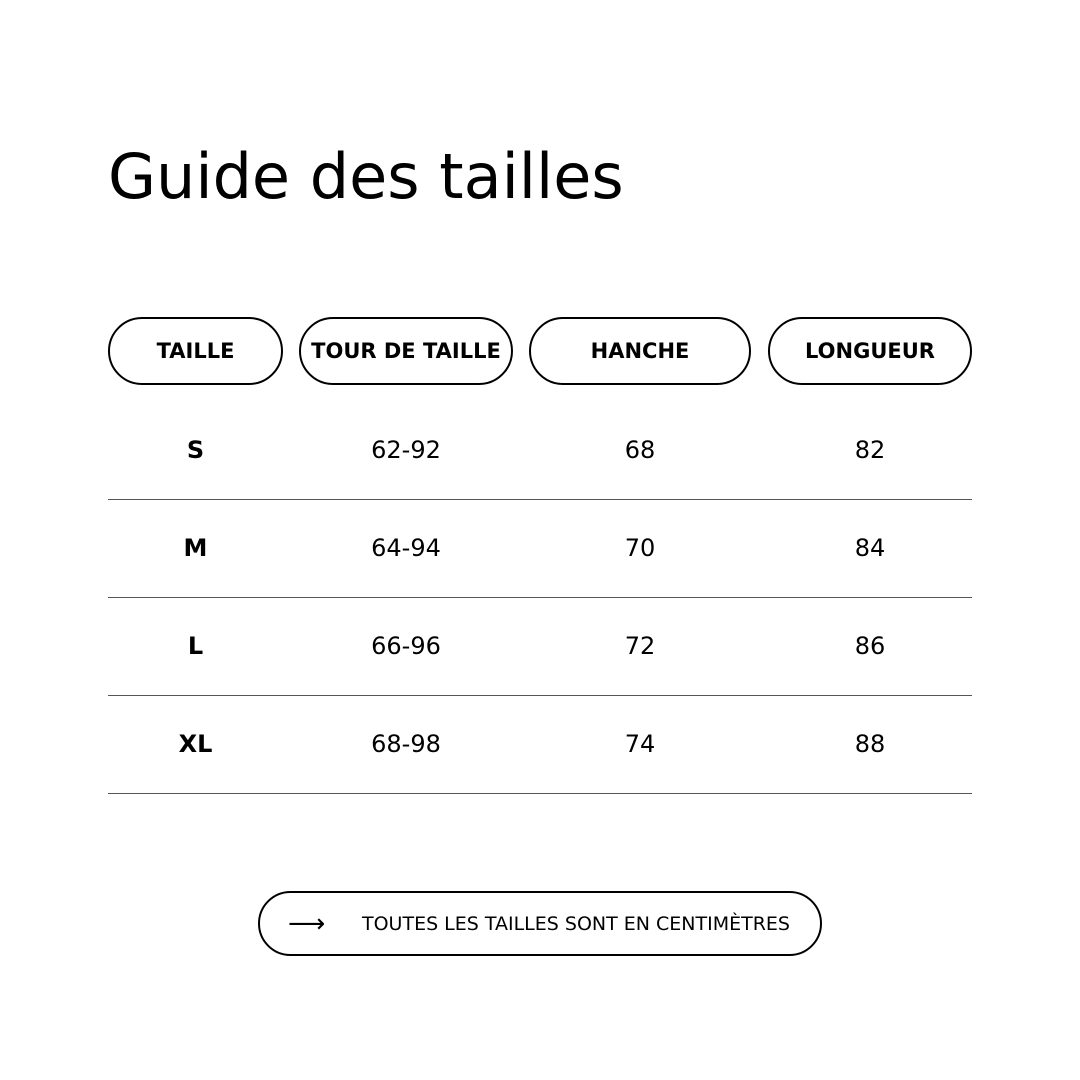 Image resolution: width=1080 pixels, height=1080 pixels. I want to click on value-cell: 70, so click(640, 548).